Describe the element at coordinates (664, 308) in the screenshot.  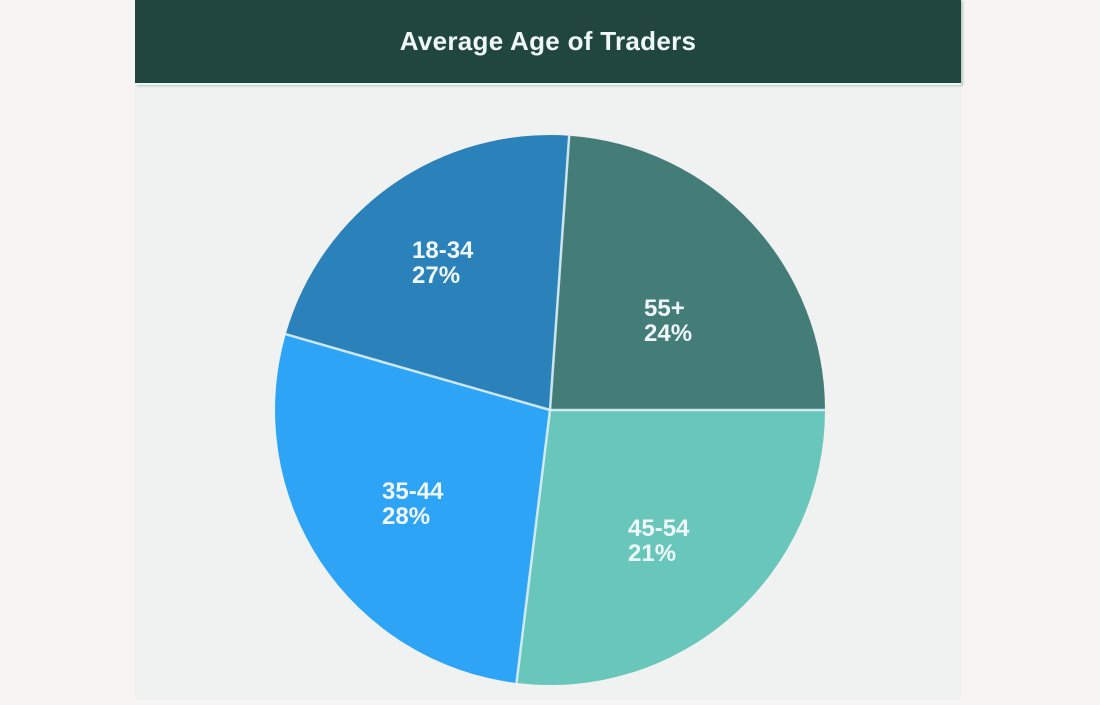
I see `pie-label-category: 55+` at that location.